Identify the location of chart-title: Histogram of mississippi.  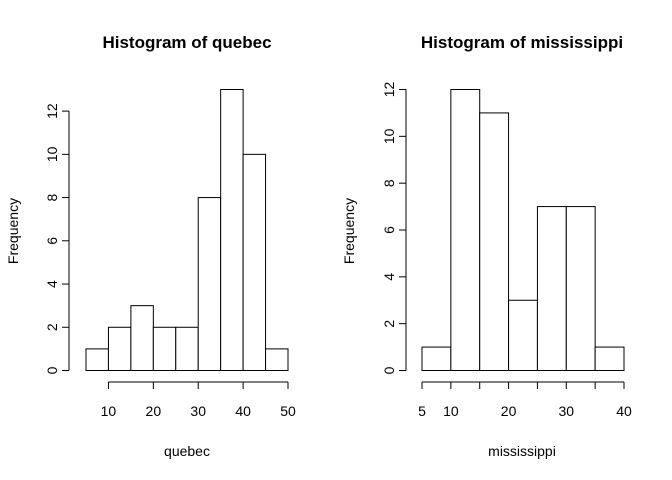
(522, 42).